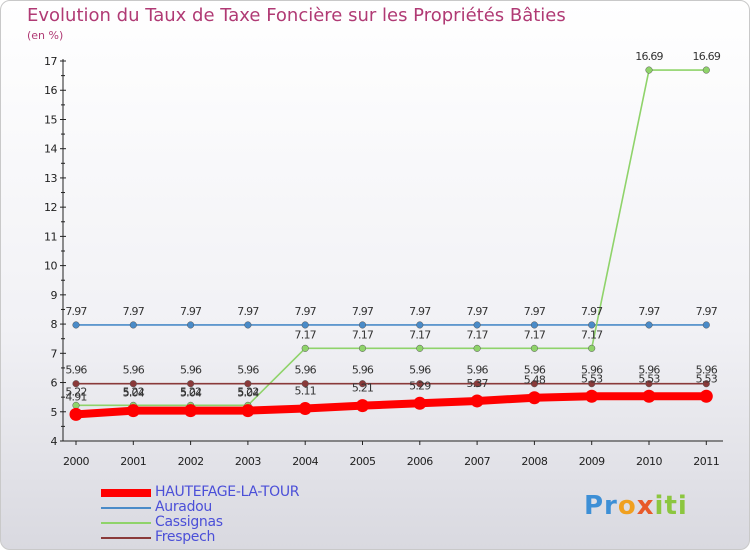  What do you see at coordinates (477, 383) in the screenshot?
I see `data-label-hautefage-la-tour: 5.37` at bounding box center [477, 383].